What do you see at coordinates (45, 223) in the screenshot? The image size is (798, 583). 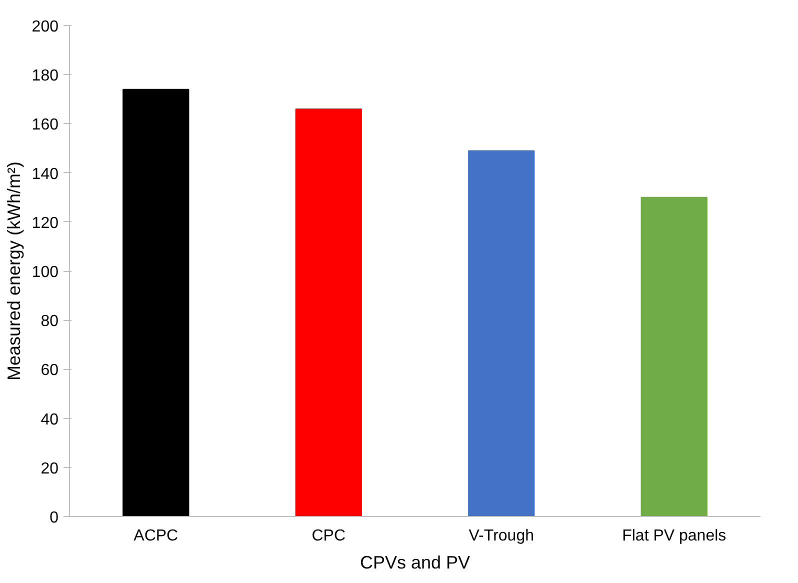 I see `y-tick-label: 120` at bounding box center [45, 223].